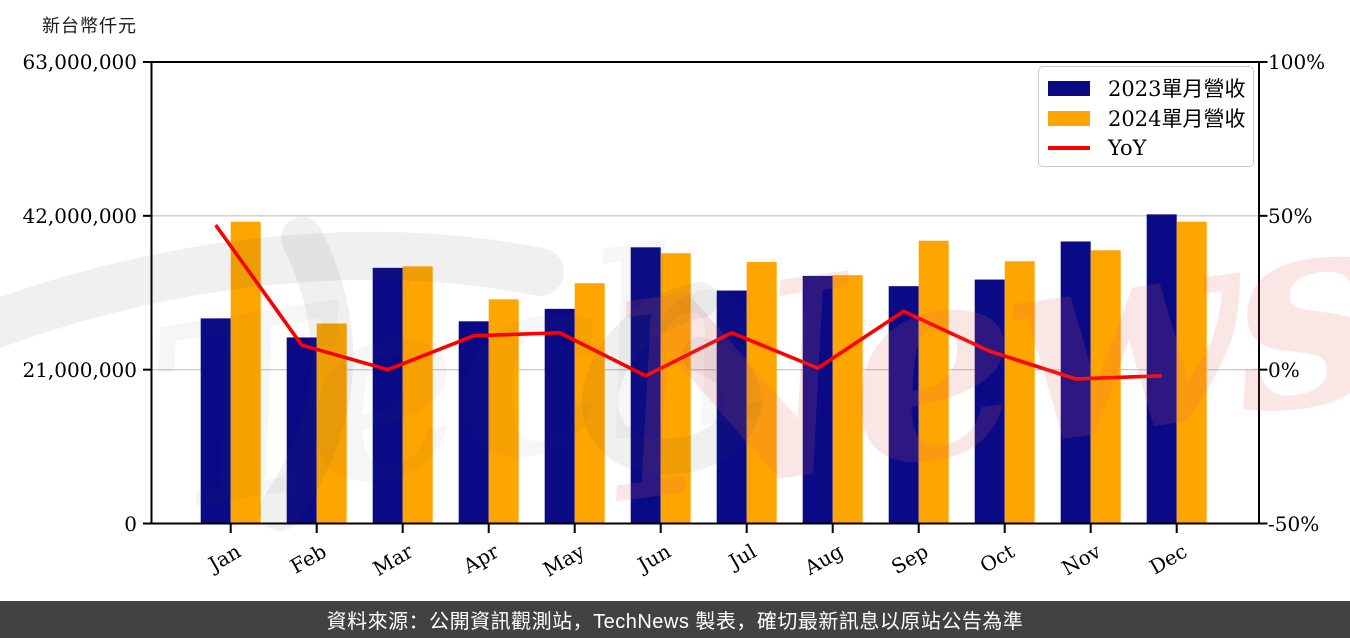 The height and width of the screenshot is (638, 1350). I want to click on bar-2023-Dec, so click(1161, 369).